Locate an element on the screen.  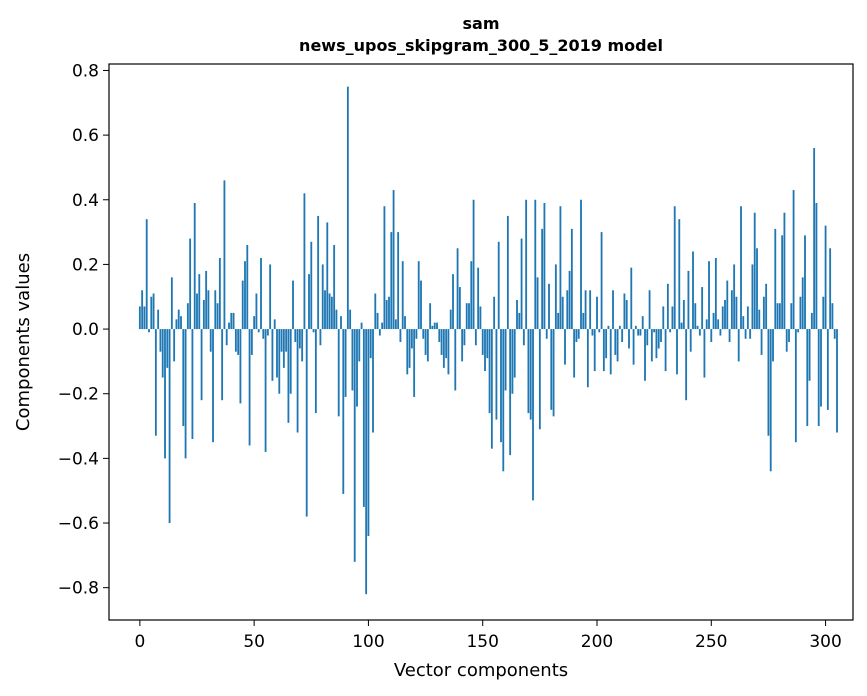
chart-title-line1: sam is located at coordinates (481, 23).